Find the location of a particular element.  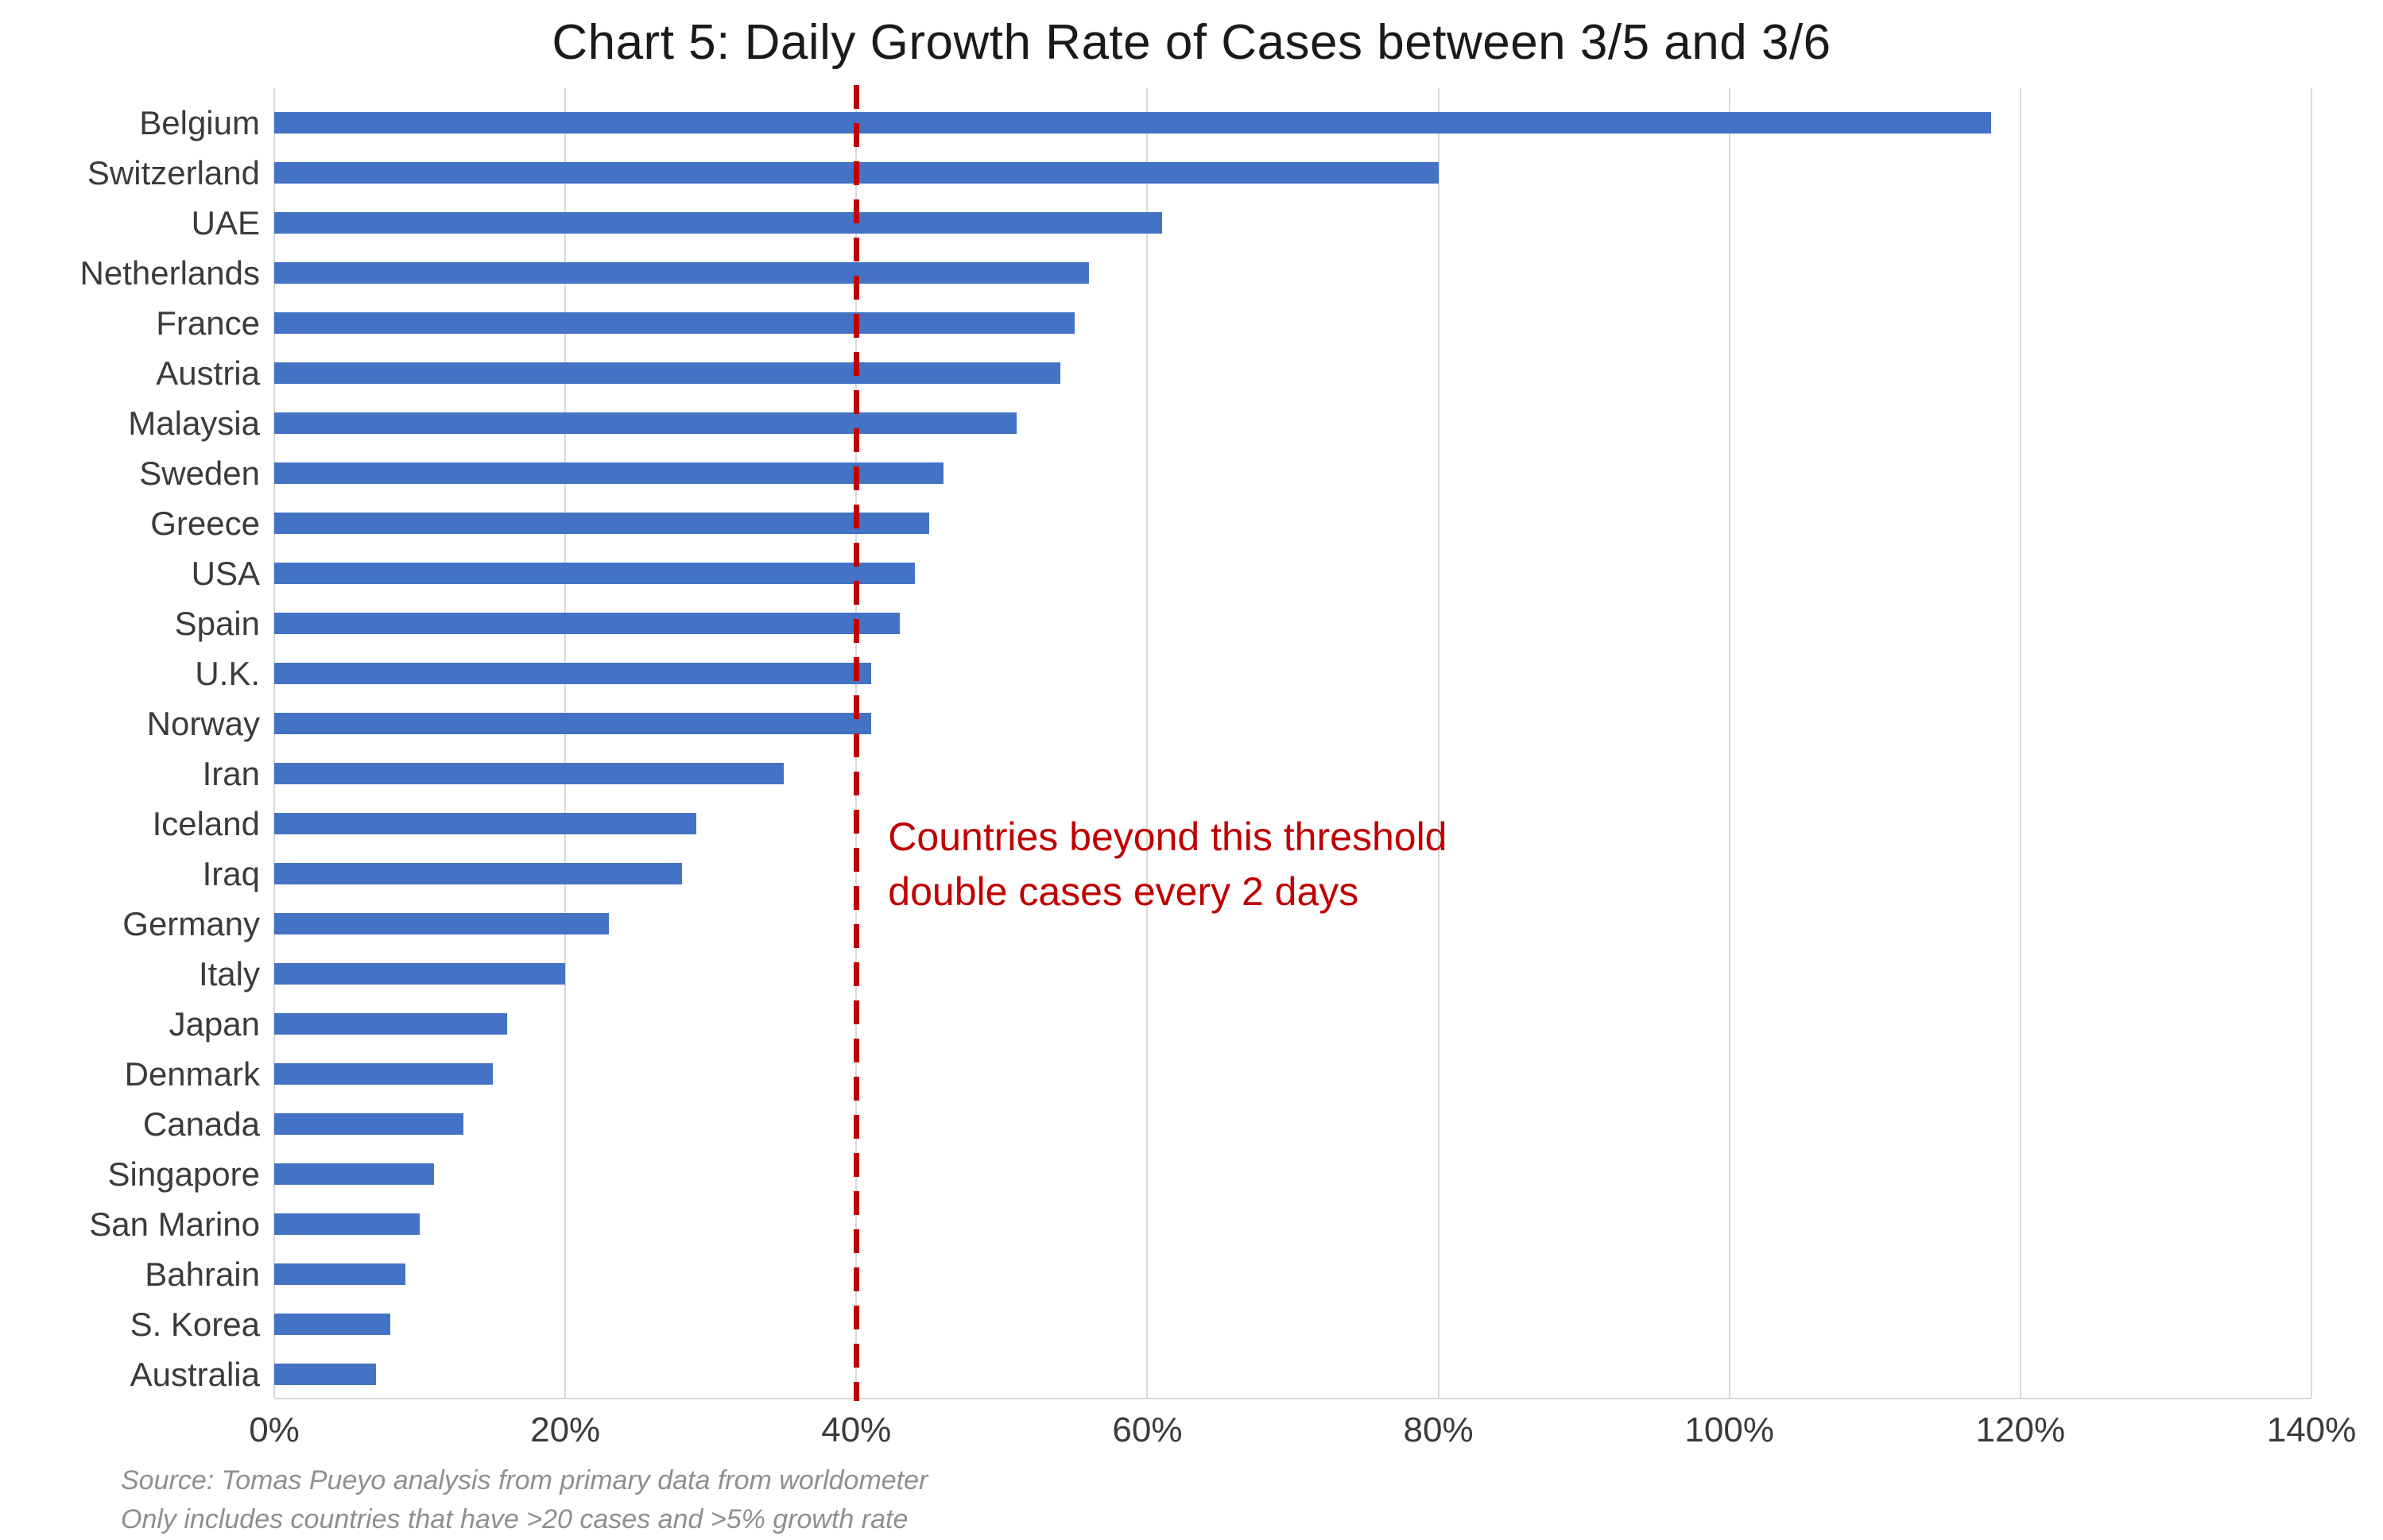

bar-row: Greece is located at coordinates (1191, 523).